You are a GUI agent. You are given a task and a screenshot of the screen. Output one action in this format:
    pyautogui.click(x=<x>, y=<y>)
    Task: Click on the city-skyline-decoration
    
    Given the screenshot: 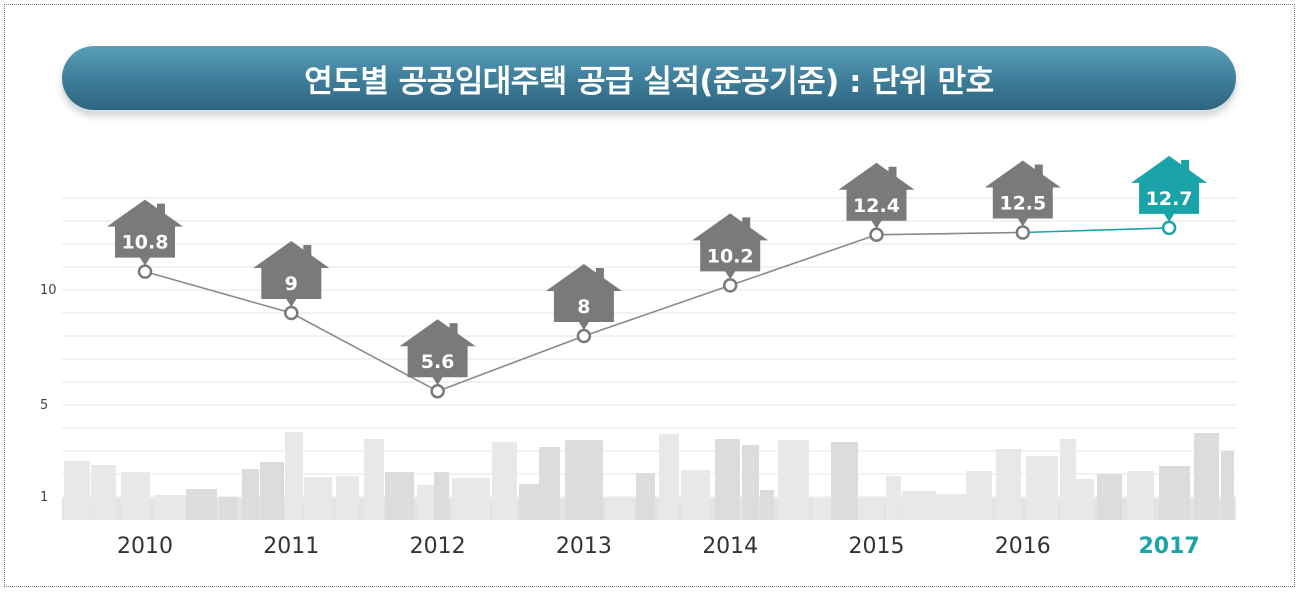 What is the action you would take?
    pyautogui.click(x=649, y=476)
    